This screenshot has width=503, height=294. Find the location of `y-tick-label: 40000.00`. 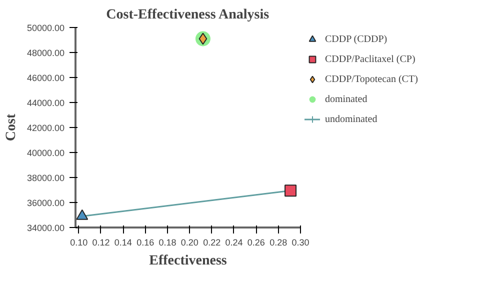

y-tick-label: 40000.00 is located at coordinates (45, 153).